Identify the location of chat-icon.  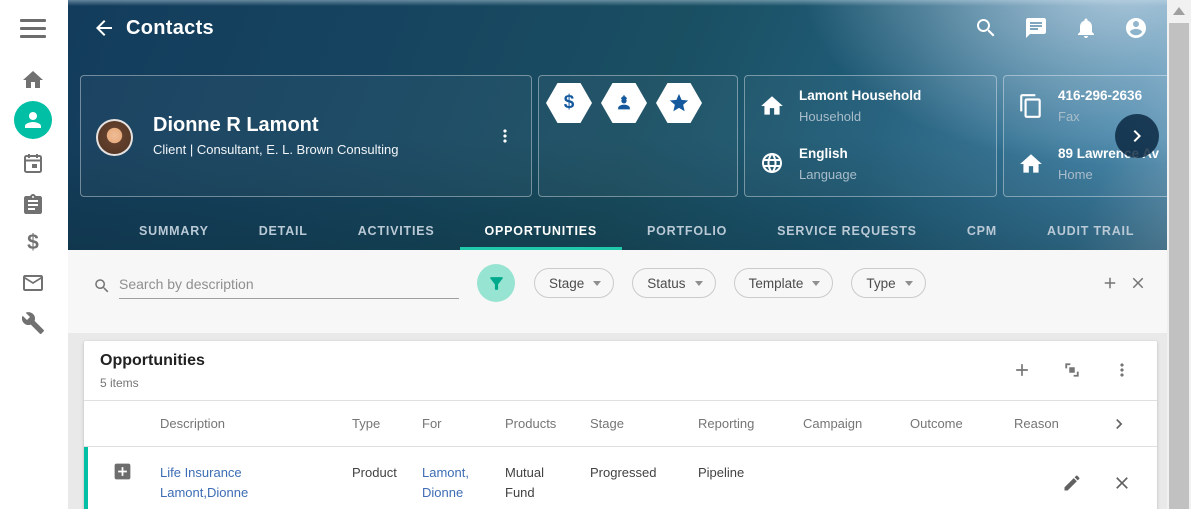
(1036, 28).